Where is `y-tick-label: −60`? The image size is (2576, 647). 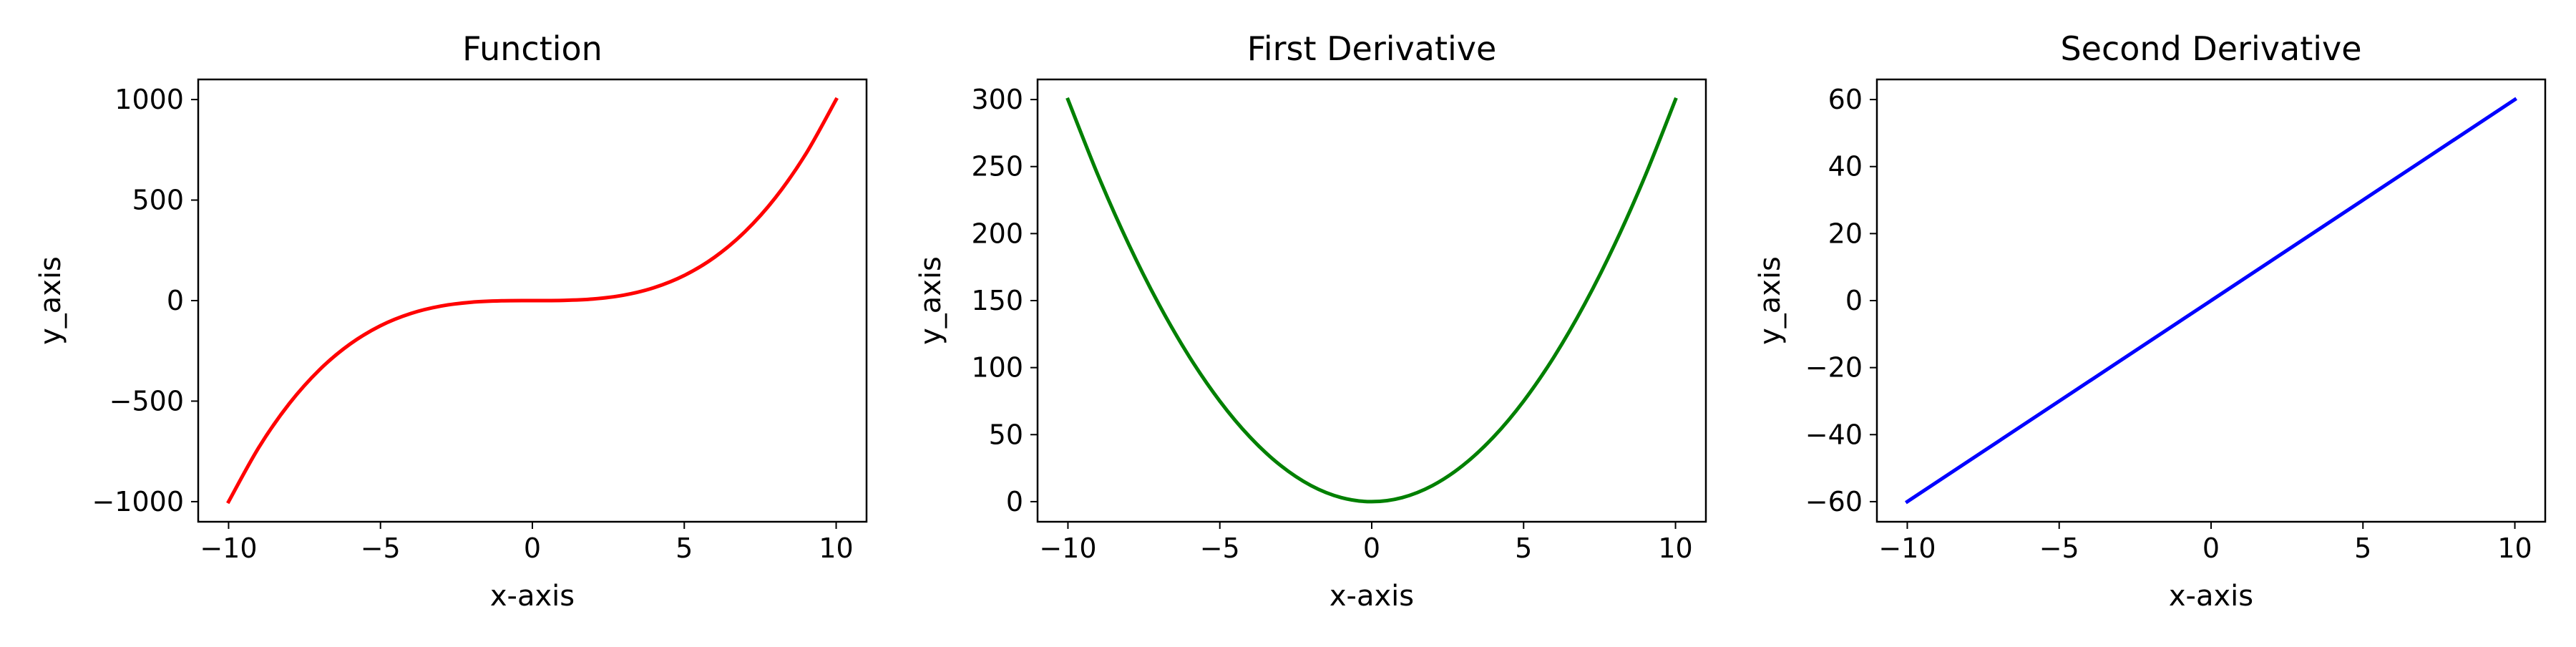
y-tick-label: −60 is located at coordinates (1834, 501).